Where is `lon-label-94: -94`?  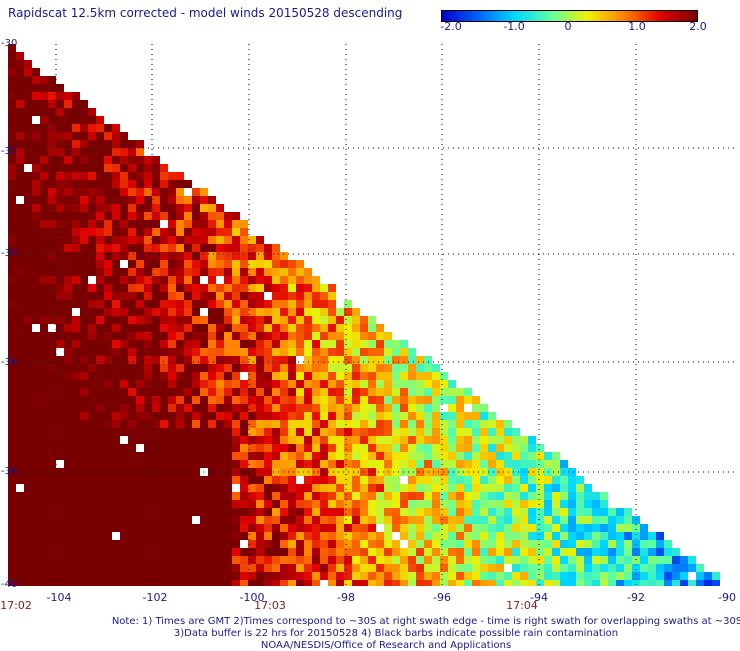
lon-label-94: -94 is located at coordinates (539, 597).